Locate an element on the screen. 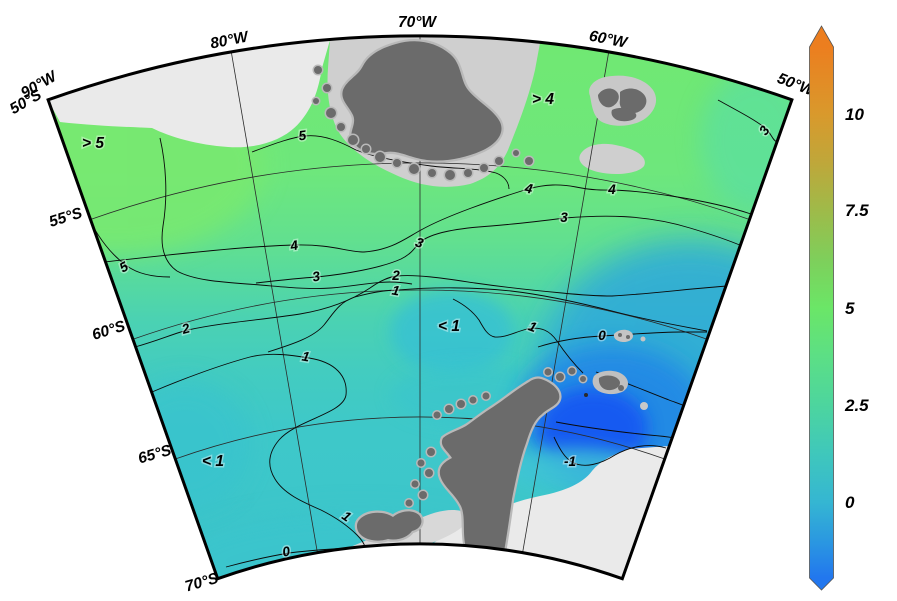 The height and width of the screenshot is (601, 897). contour-5-descender is located at coordinates (286, 213).